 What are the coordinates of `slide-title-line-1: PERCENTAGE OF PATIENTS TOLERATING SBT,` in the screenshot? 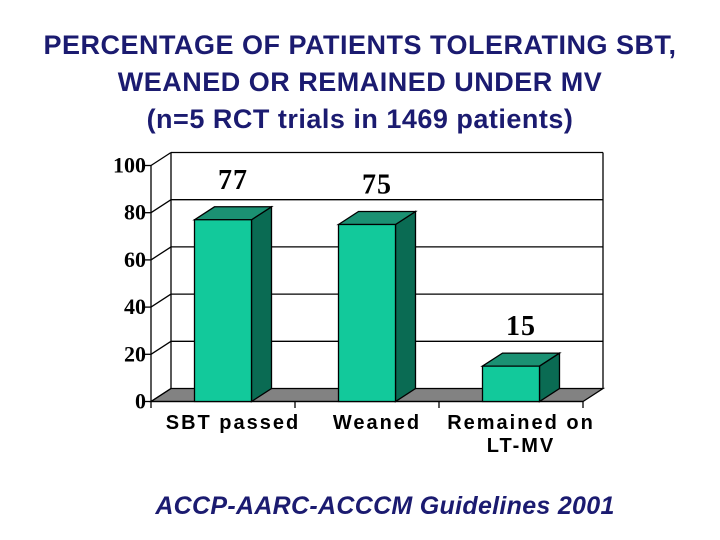 It's located at (360, 45).